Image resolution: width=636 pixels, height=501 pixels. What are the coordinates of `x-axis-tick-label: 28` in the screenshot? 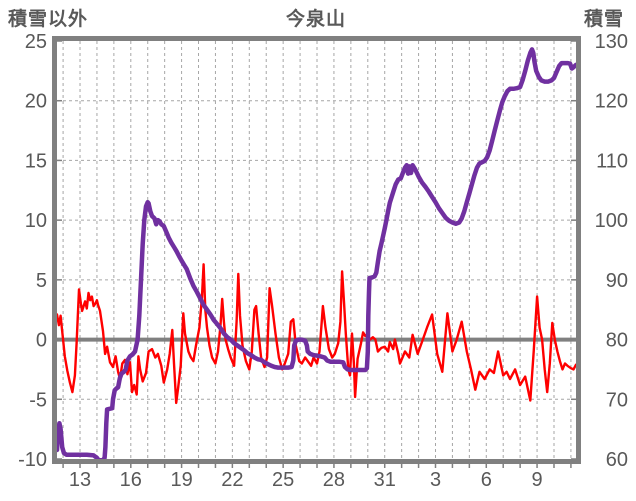 It's located at (334, 480).